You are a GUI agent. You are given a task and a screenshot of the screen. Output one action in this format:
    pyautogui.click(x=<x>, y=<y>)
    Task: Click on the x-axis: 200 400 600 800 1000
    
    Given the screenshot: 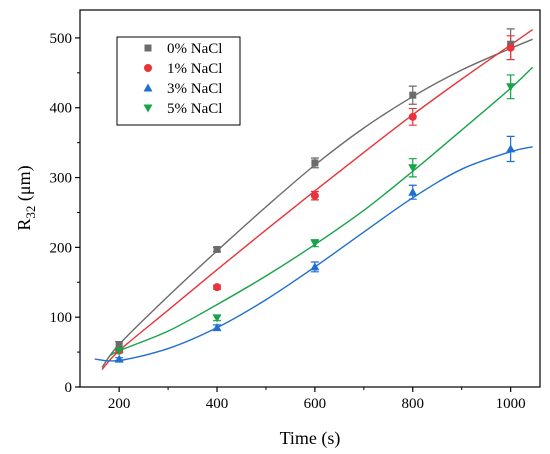 What is the action you would take?
    pyautogui.click(x=317, y=399)
    